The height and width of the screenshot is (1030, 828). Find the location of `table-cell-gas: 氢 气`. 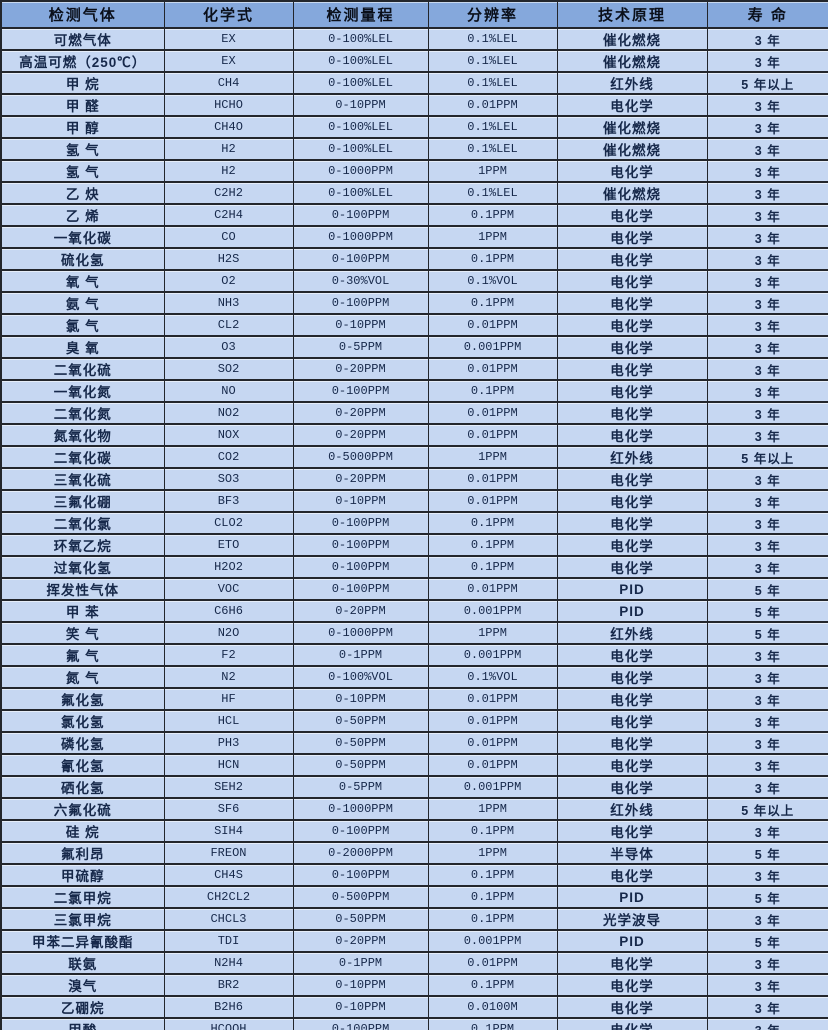

table-cell-gas: 氢 气 is located at coordinates (82, 171).